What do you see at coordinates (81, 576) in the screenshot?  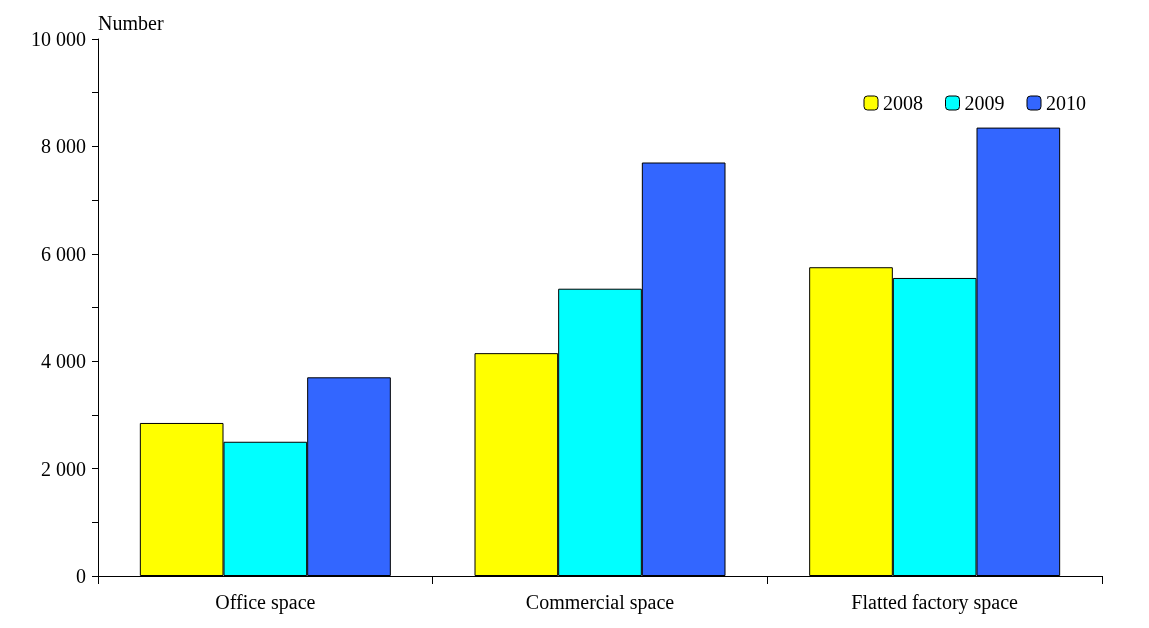 I see `y-tick-label: 0` at bounding box center [81, 576].